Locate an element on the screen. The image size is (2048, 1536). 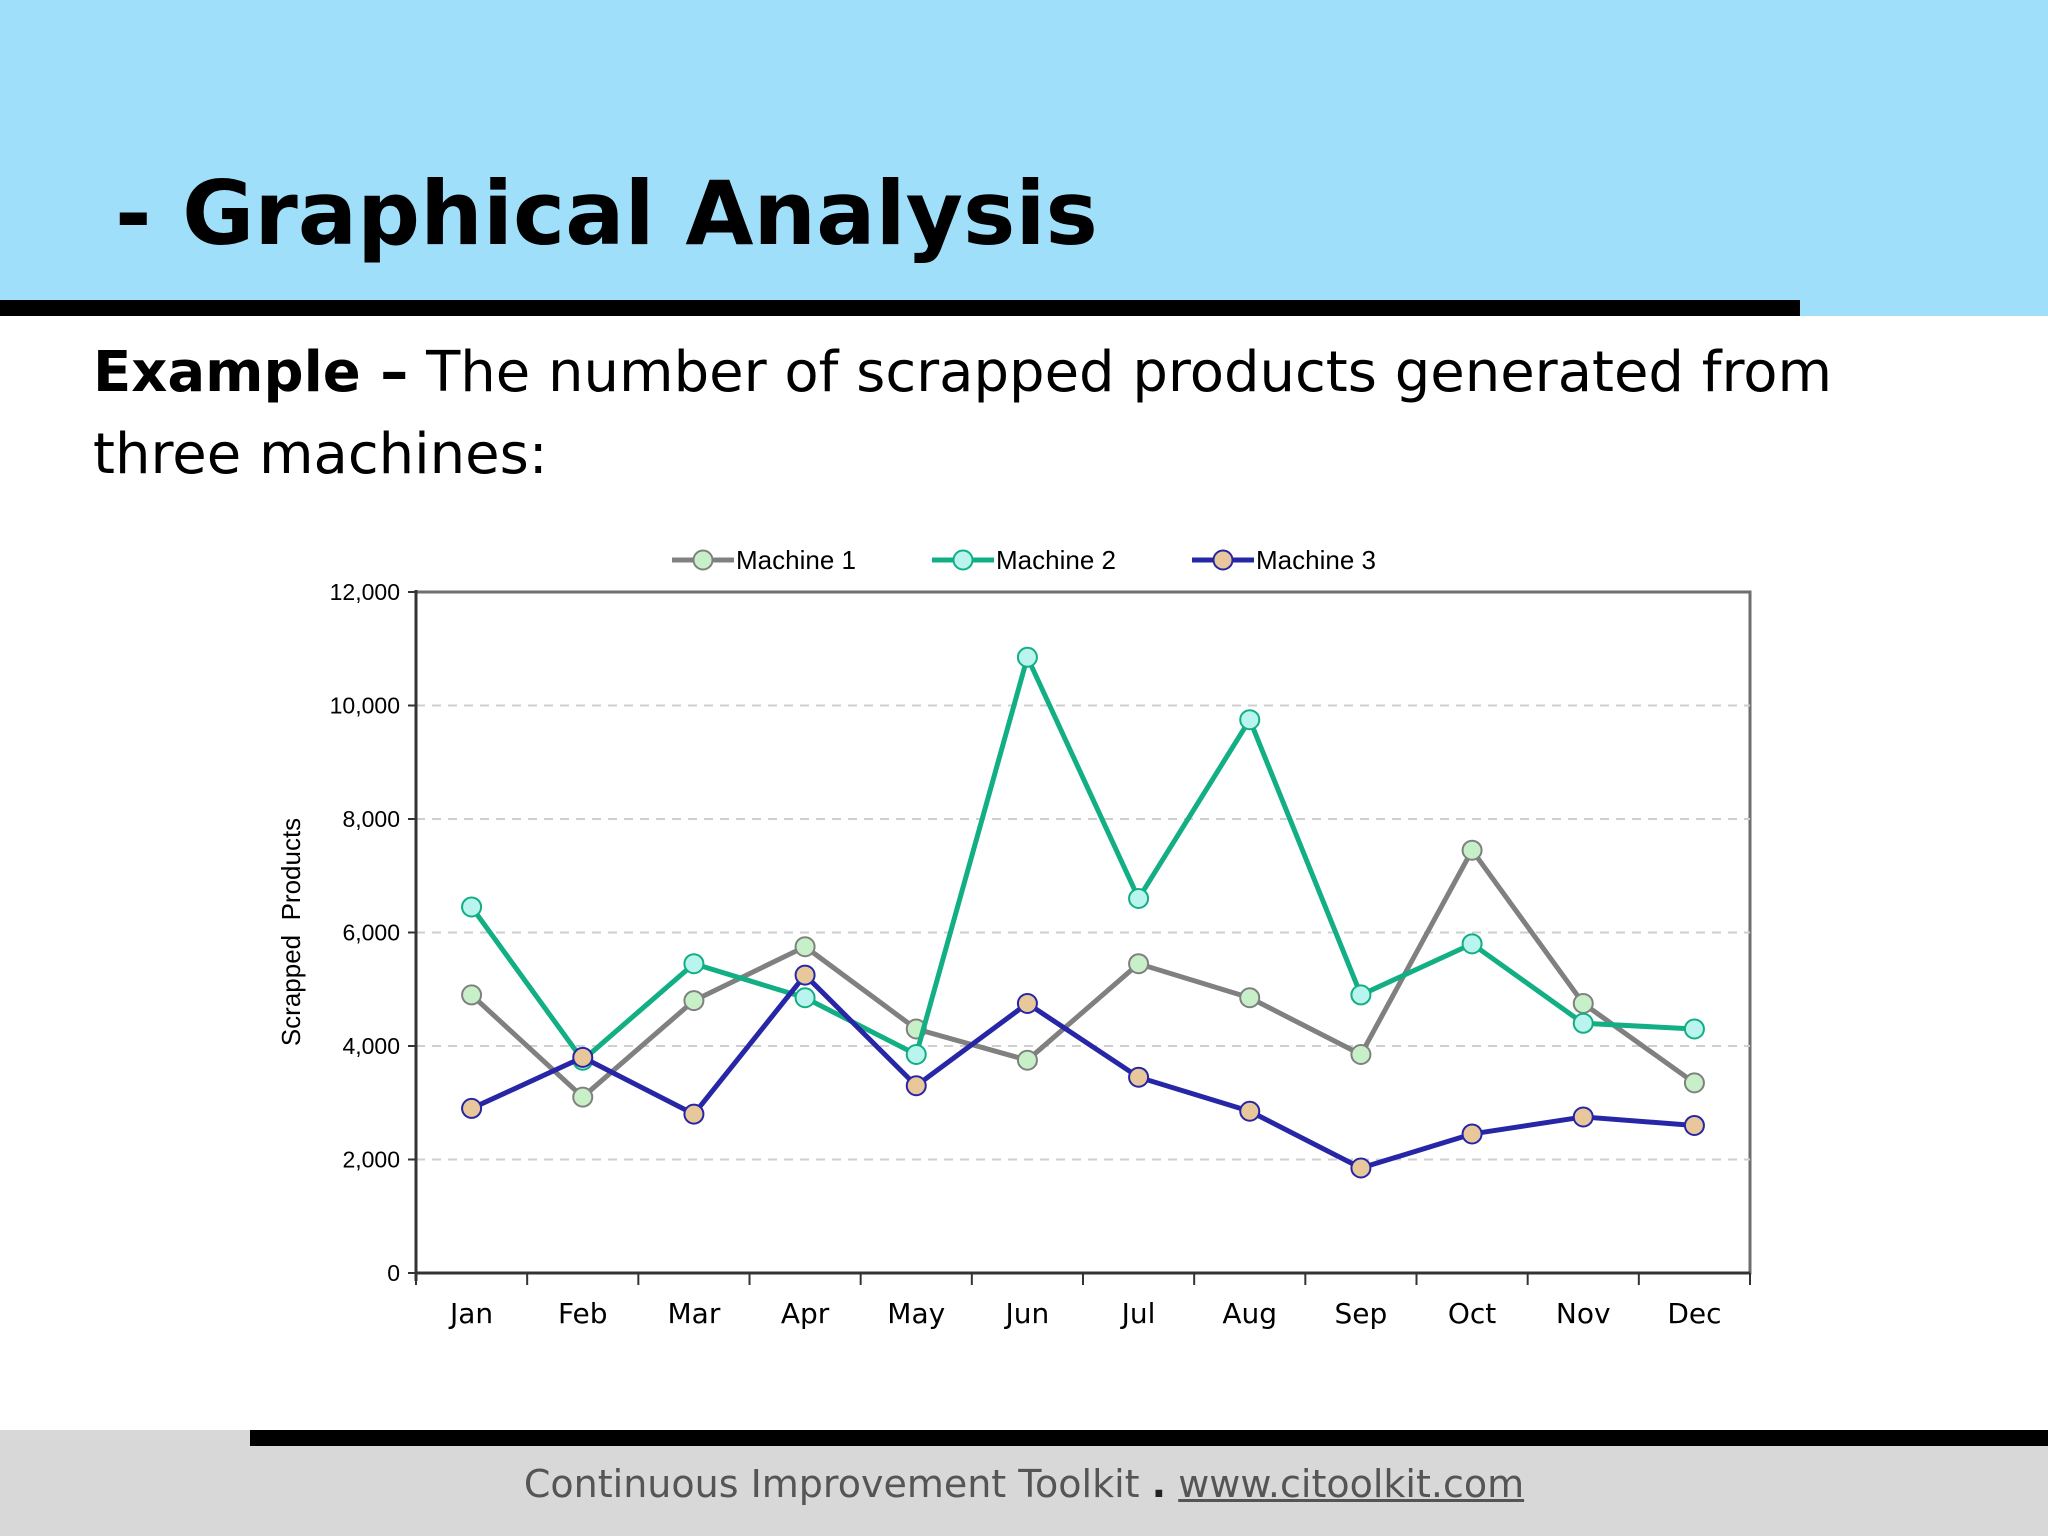
x-tick-label: Jun is located at coordinates (1027, 1313).